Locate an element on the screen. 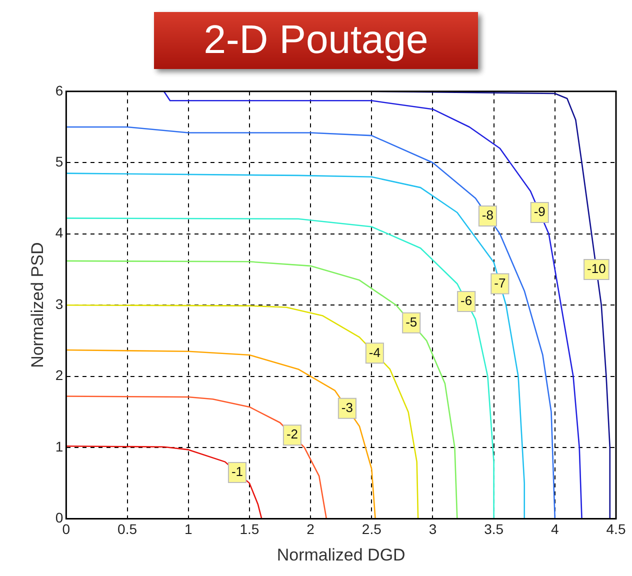  series-label: -5 is located at coordinates (412, 322).